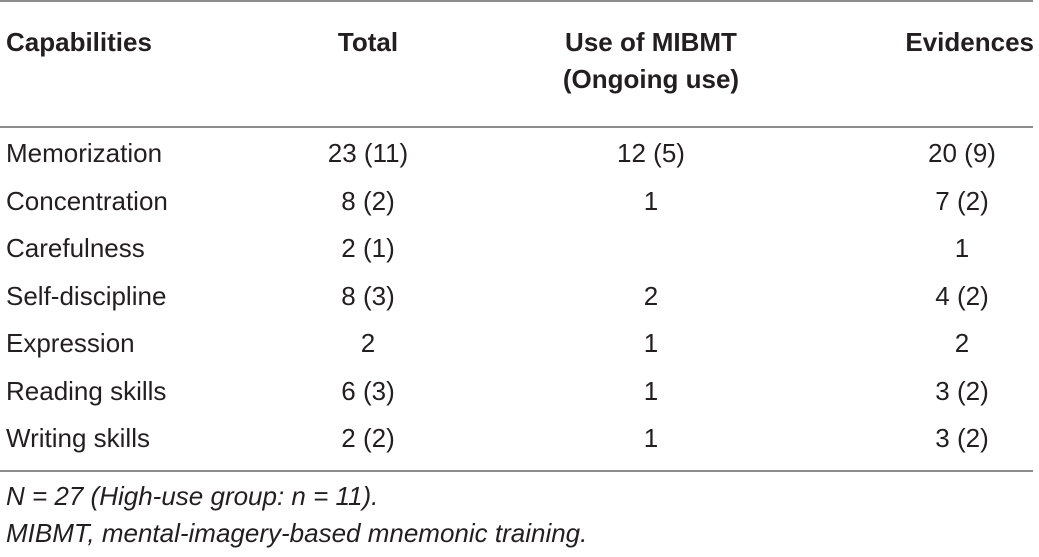  I want to click on header-capabilities: Capabilities, so click(79, 42).